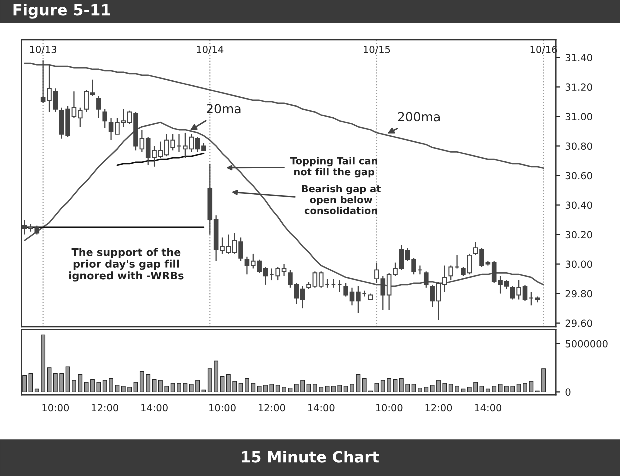 Image resolution: width=620 pixels, height=476 pixels. Describe the element at coordinates (210, 50) in the screenshot. I see `x-tick-label: 10/14` at that location.